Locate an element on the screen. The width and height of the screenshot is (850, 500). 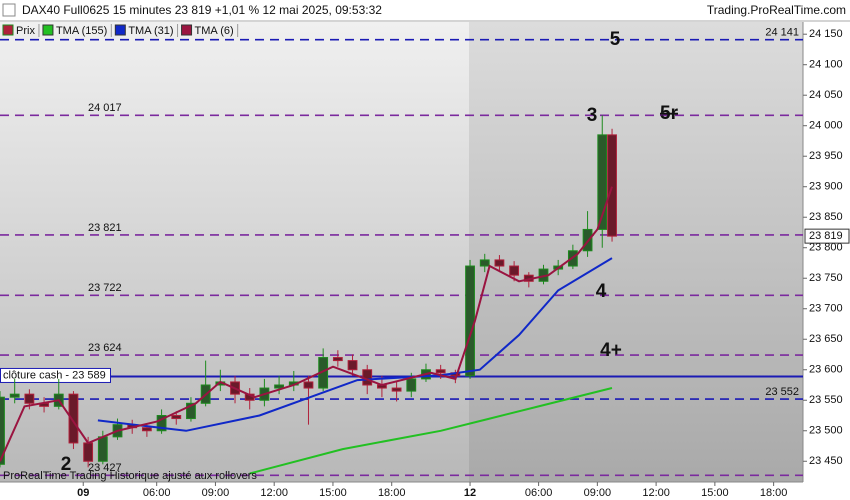
menu-icon is located at coordinates (9, 10).